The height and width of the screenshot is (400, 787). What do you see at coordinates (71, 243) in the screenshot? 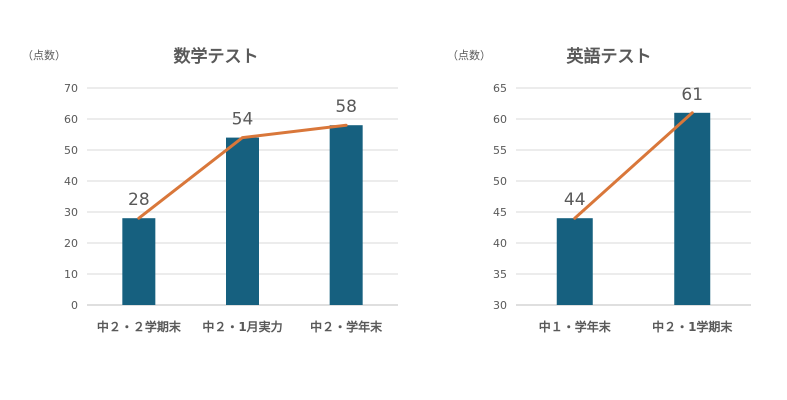
I see `y-tick-label: 20` at bounding box center [71, 243].